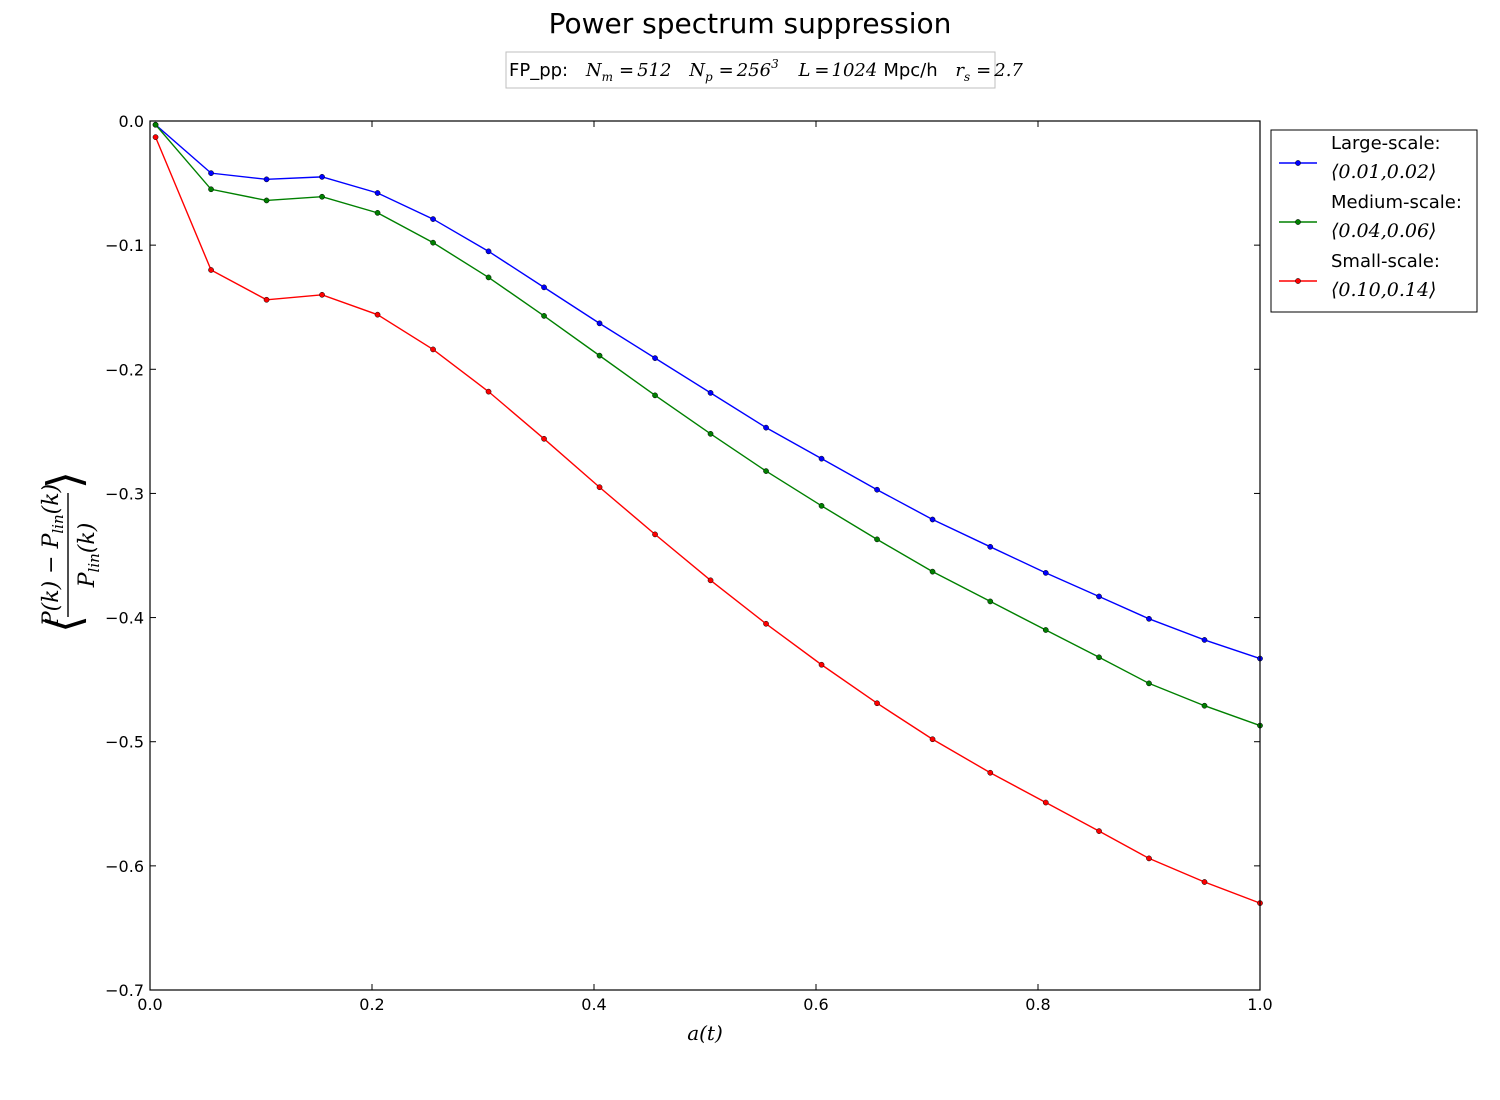 This screenshot has height=1100, width=1500. What do you see at coordinates (124, 742) in the screenshot?
I see `y-tick-label: −0.5` at bounding box center [124, 742].